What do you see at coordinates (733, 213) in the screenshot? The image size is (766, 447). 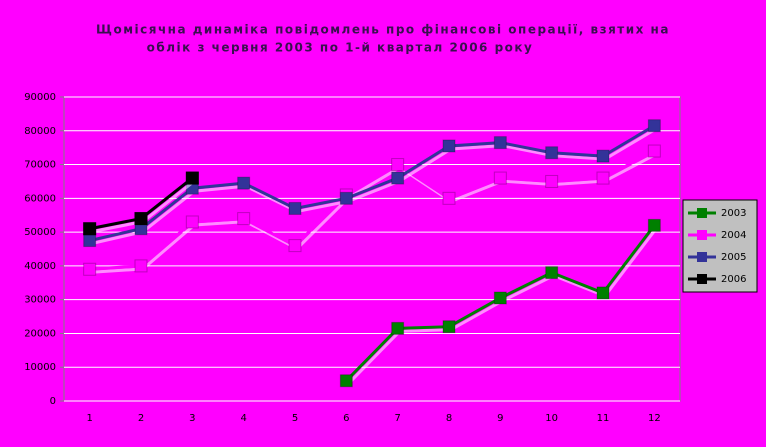 I see `legend-label: 2003` at bounding box center [733, 213].